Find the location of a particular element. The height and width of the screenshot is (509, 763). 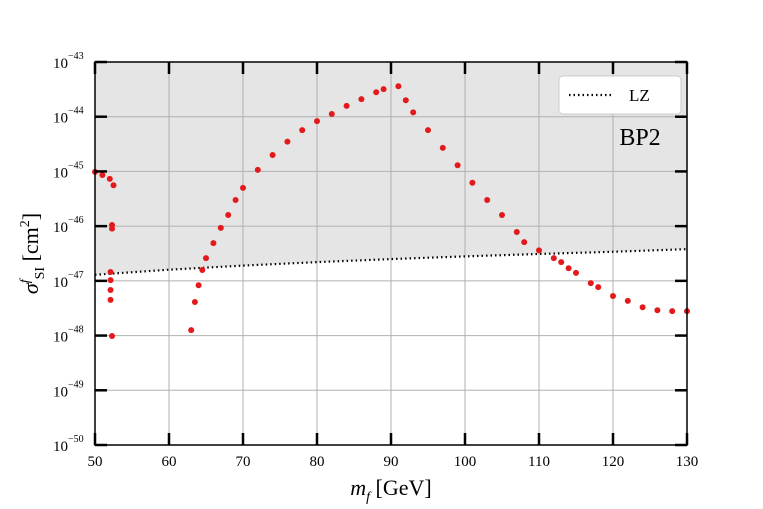

y-tick-label: 10−45 is located at coordinates (68, 170).